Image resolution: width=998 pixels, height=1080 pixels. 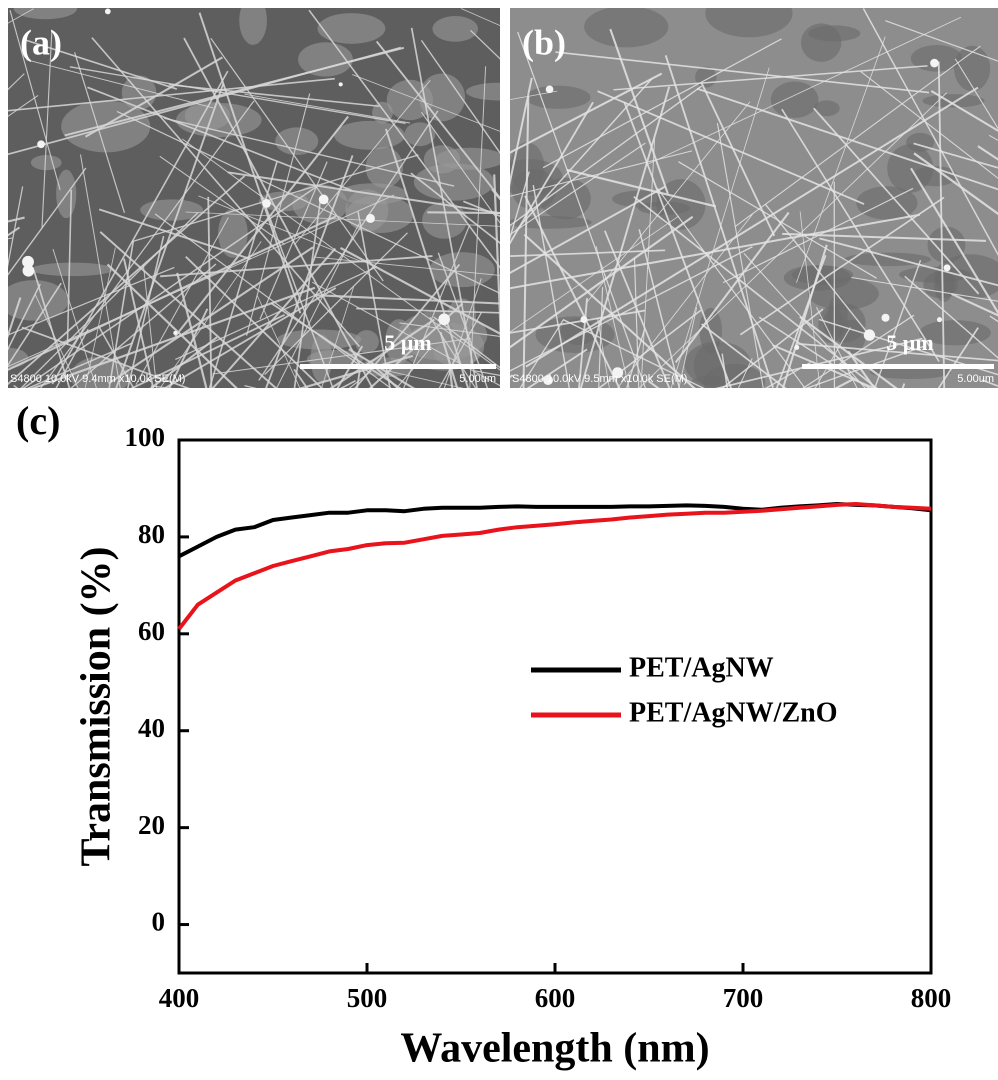 What do you see at coordinates (544, 42) in the screenshot?
I see `panel-label: (b)` at bounding box center [544, 42].